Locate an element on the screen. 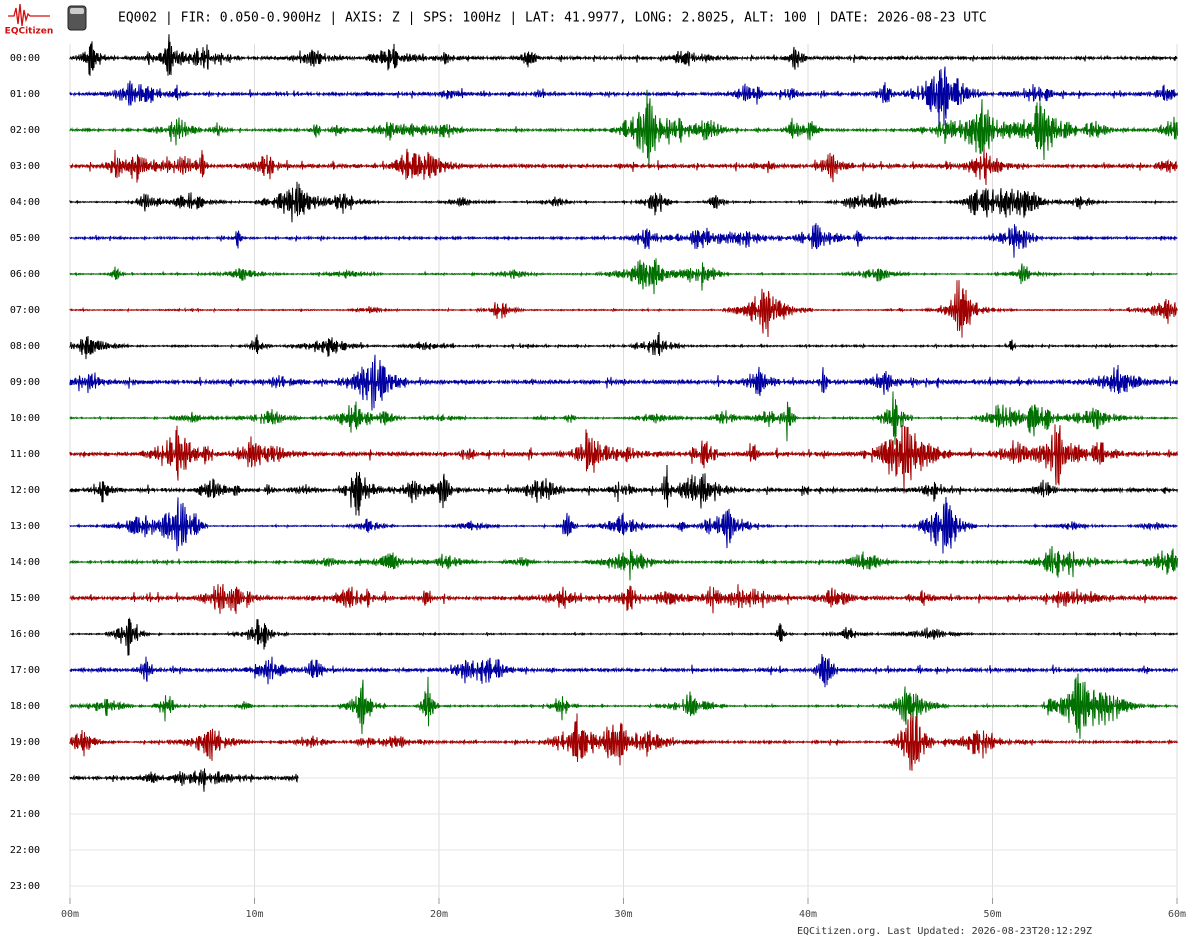 The image size is (1200, 940). row-label: 19:00 is located at coordinates (25, 742).